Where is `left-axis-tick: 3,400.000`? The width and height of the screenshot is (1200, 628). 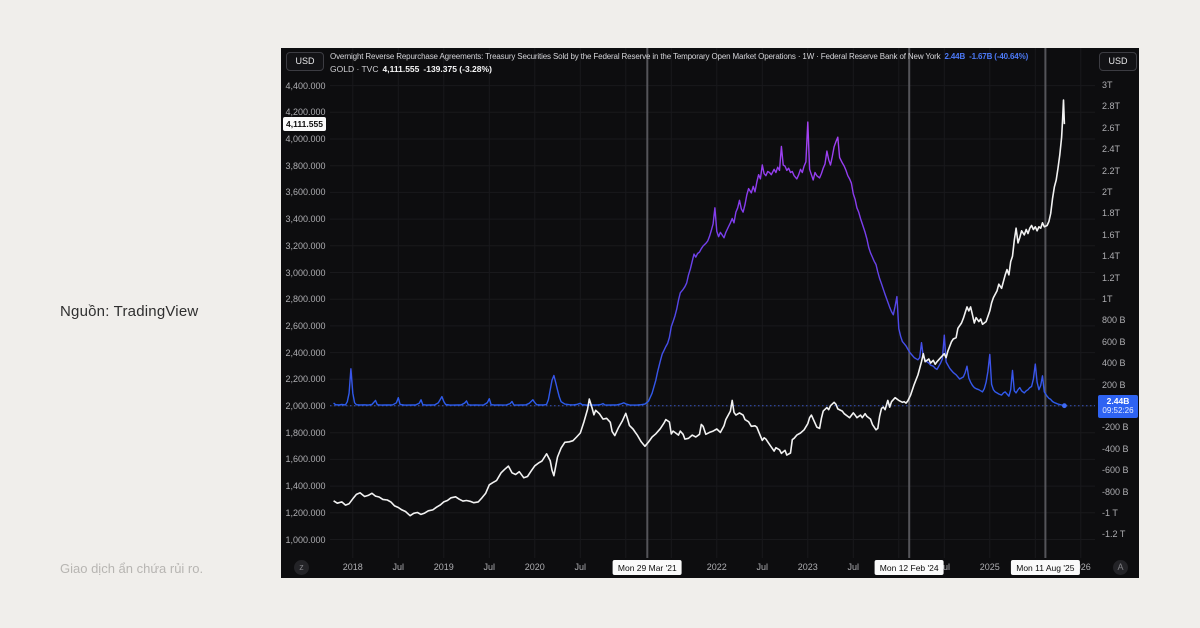
left-axis-tick: 3,400.000 is located at coordinates (305, 219).